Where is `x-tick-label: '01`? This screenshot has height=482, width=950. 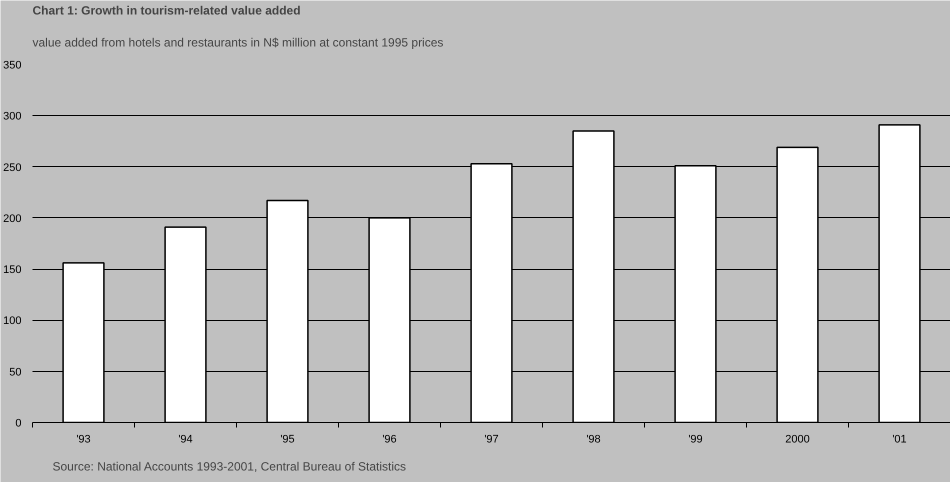 x-tick-label: '01 is located at coordinates (899, 440).